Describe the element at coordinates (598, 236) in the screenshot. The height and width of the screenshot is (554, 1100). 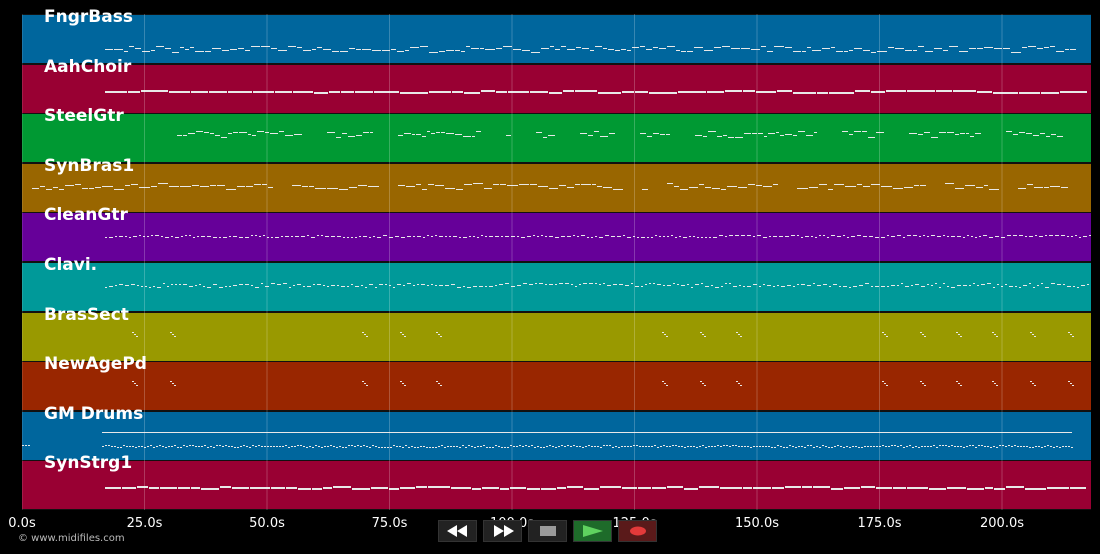
I see `note-lane` at that location.